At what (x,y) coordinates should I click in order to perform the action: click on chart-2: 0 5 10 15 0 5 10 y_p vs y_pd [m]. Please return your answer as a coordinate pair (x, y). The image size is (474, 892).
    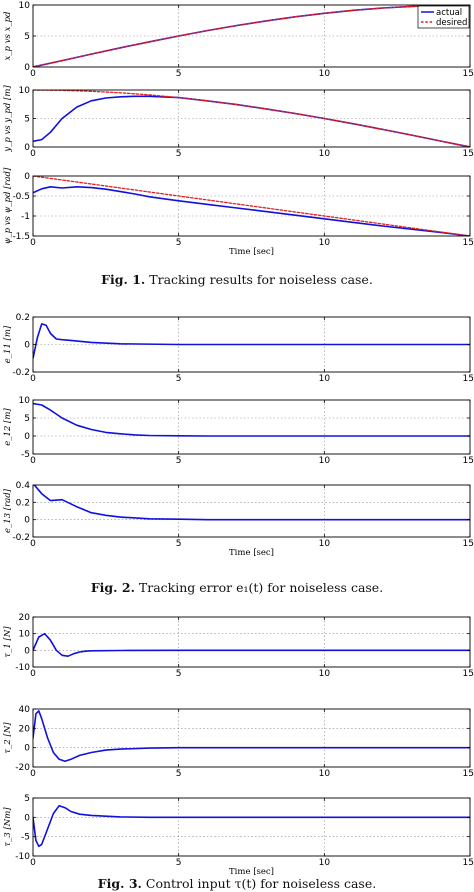
    Looking at the image, I should click on (238, 122).